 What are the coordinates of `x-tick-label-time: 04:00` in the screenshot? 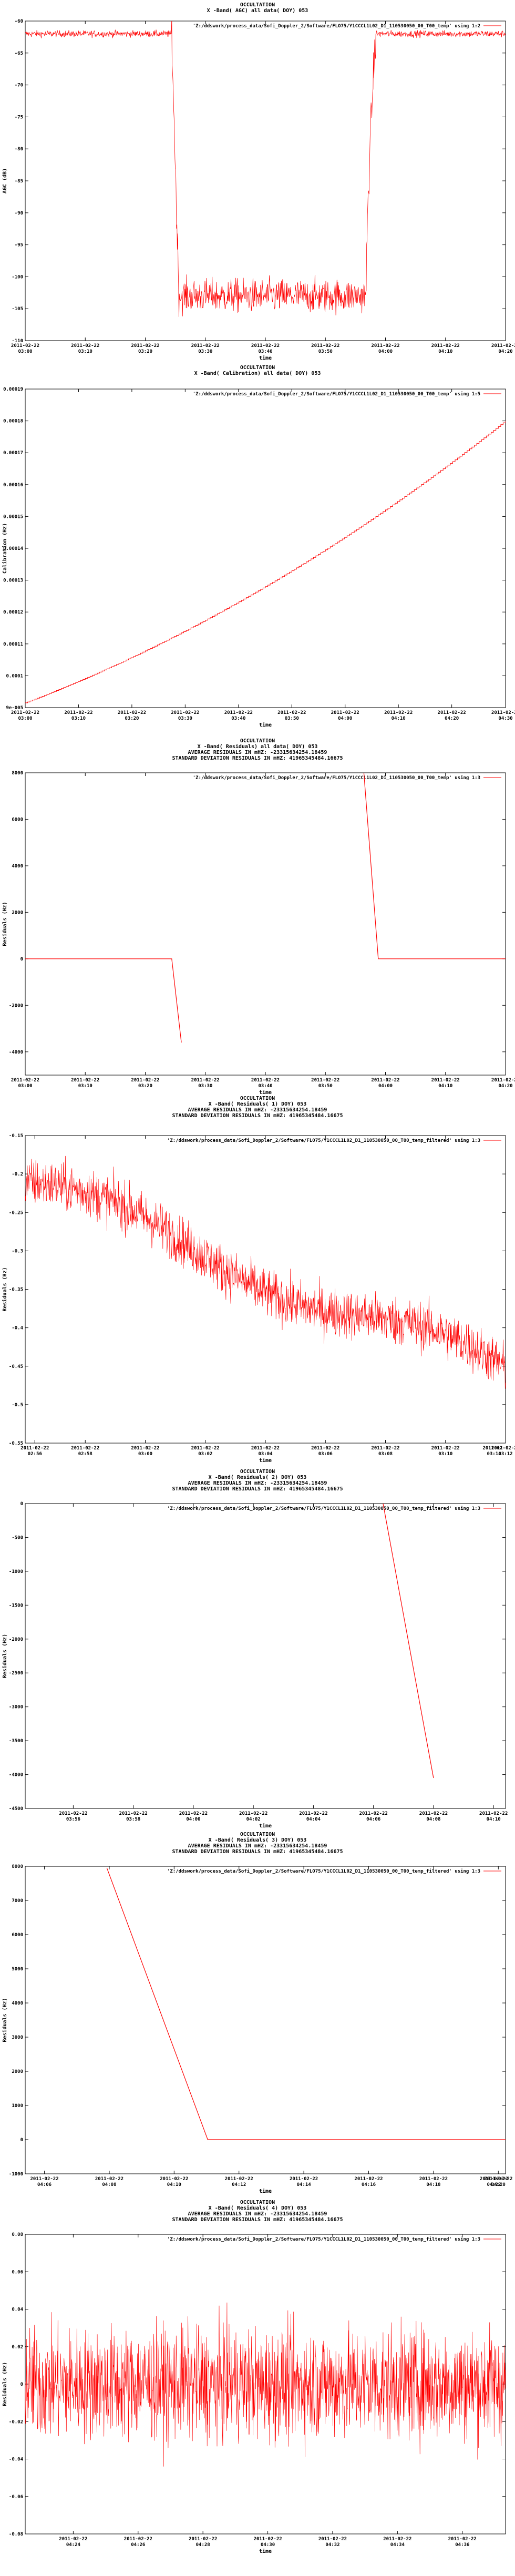 It's located at (193, 1819).